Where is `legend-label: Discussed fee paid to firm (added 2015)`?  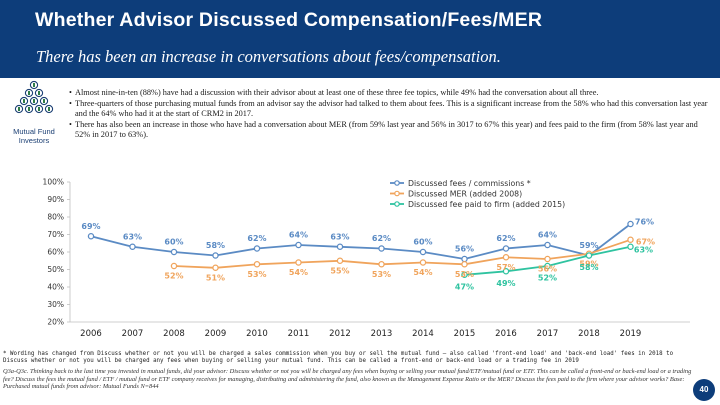 legend-label: Discussed fee paid to firm (added 2015) is located at coordinates (486, 204).